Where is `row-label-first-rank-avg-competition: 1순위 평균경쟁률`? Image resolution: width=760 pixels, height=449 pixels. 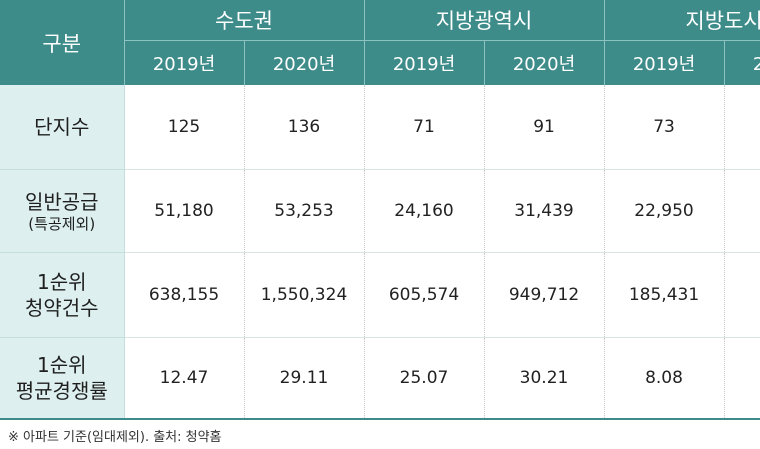
row-label-first-rank-avg-competition: 1순위 평균경쟁률 is located at coordinates (62, 378).